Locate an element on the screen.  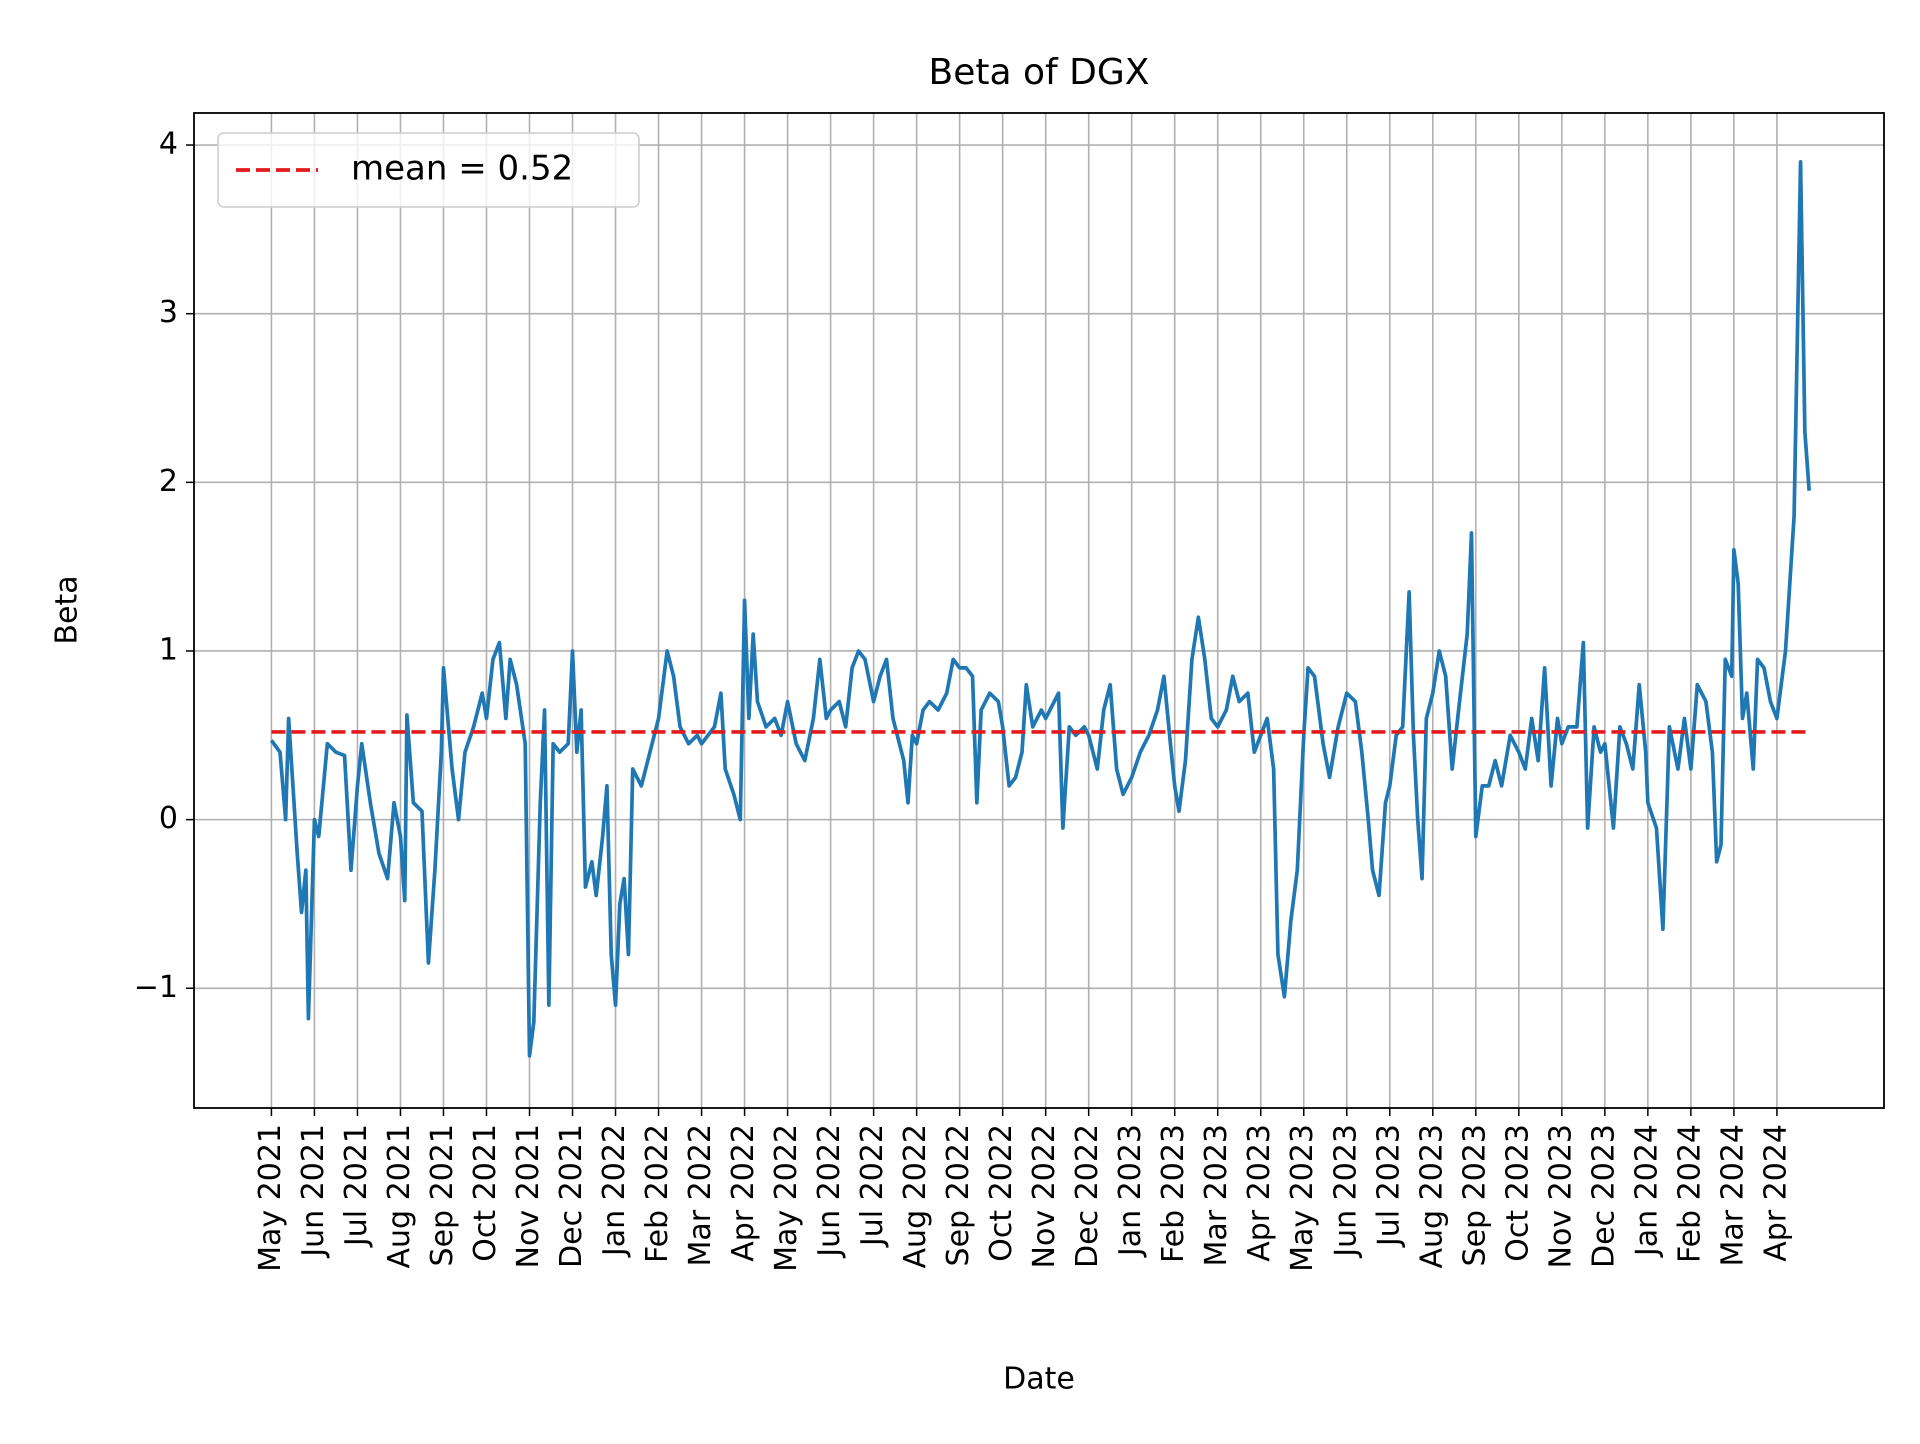
x-tick-label: Nov 2023 is located at coordinates (1560, 1196).